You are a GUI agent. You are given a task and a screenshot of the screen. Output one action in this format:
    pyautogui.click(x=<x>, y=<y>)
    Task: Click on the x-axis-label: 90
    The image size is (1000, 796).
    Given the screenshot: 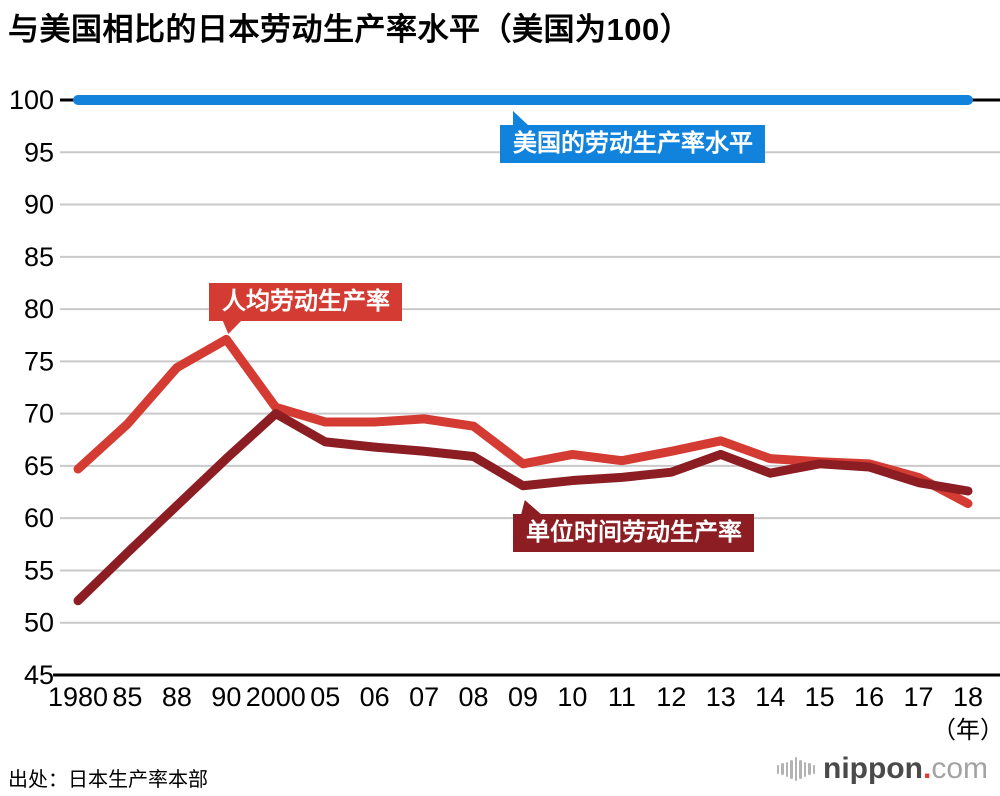 What is the action you would take?
    pyautogui.click(x=226, y=697)
    